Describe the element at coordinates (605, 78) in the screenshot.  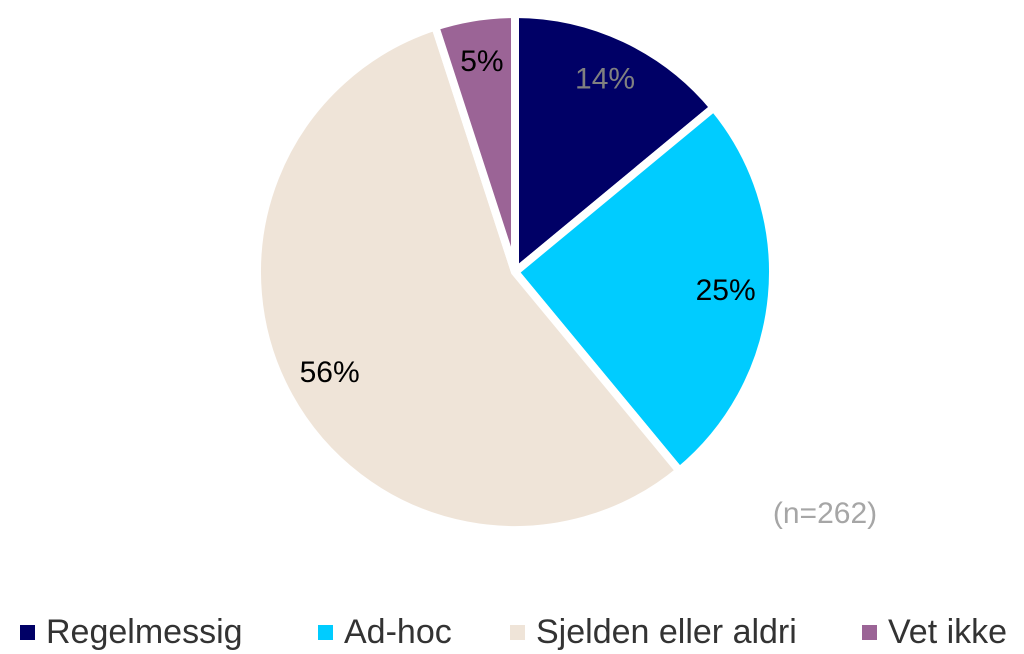
I see `data-label: 14%` at that location.